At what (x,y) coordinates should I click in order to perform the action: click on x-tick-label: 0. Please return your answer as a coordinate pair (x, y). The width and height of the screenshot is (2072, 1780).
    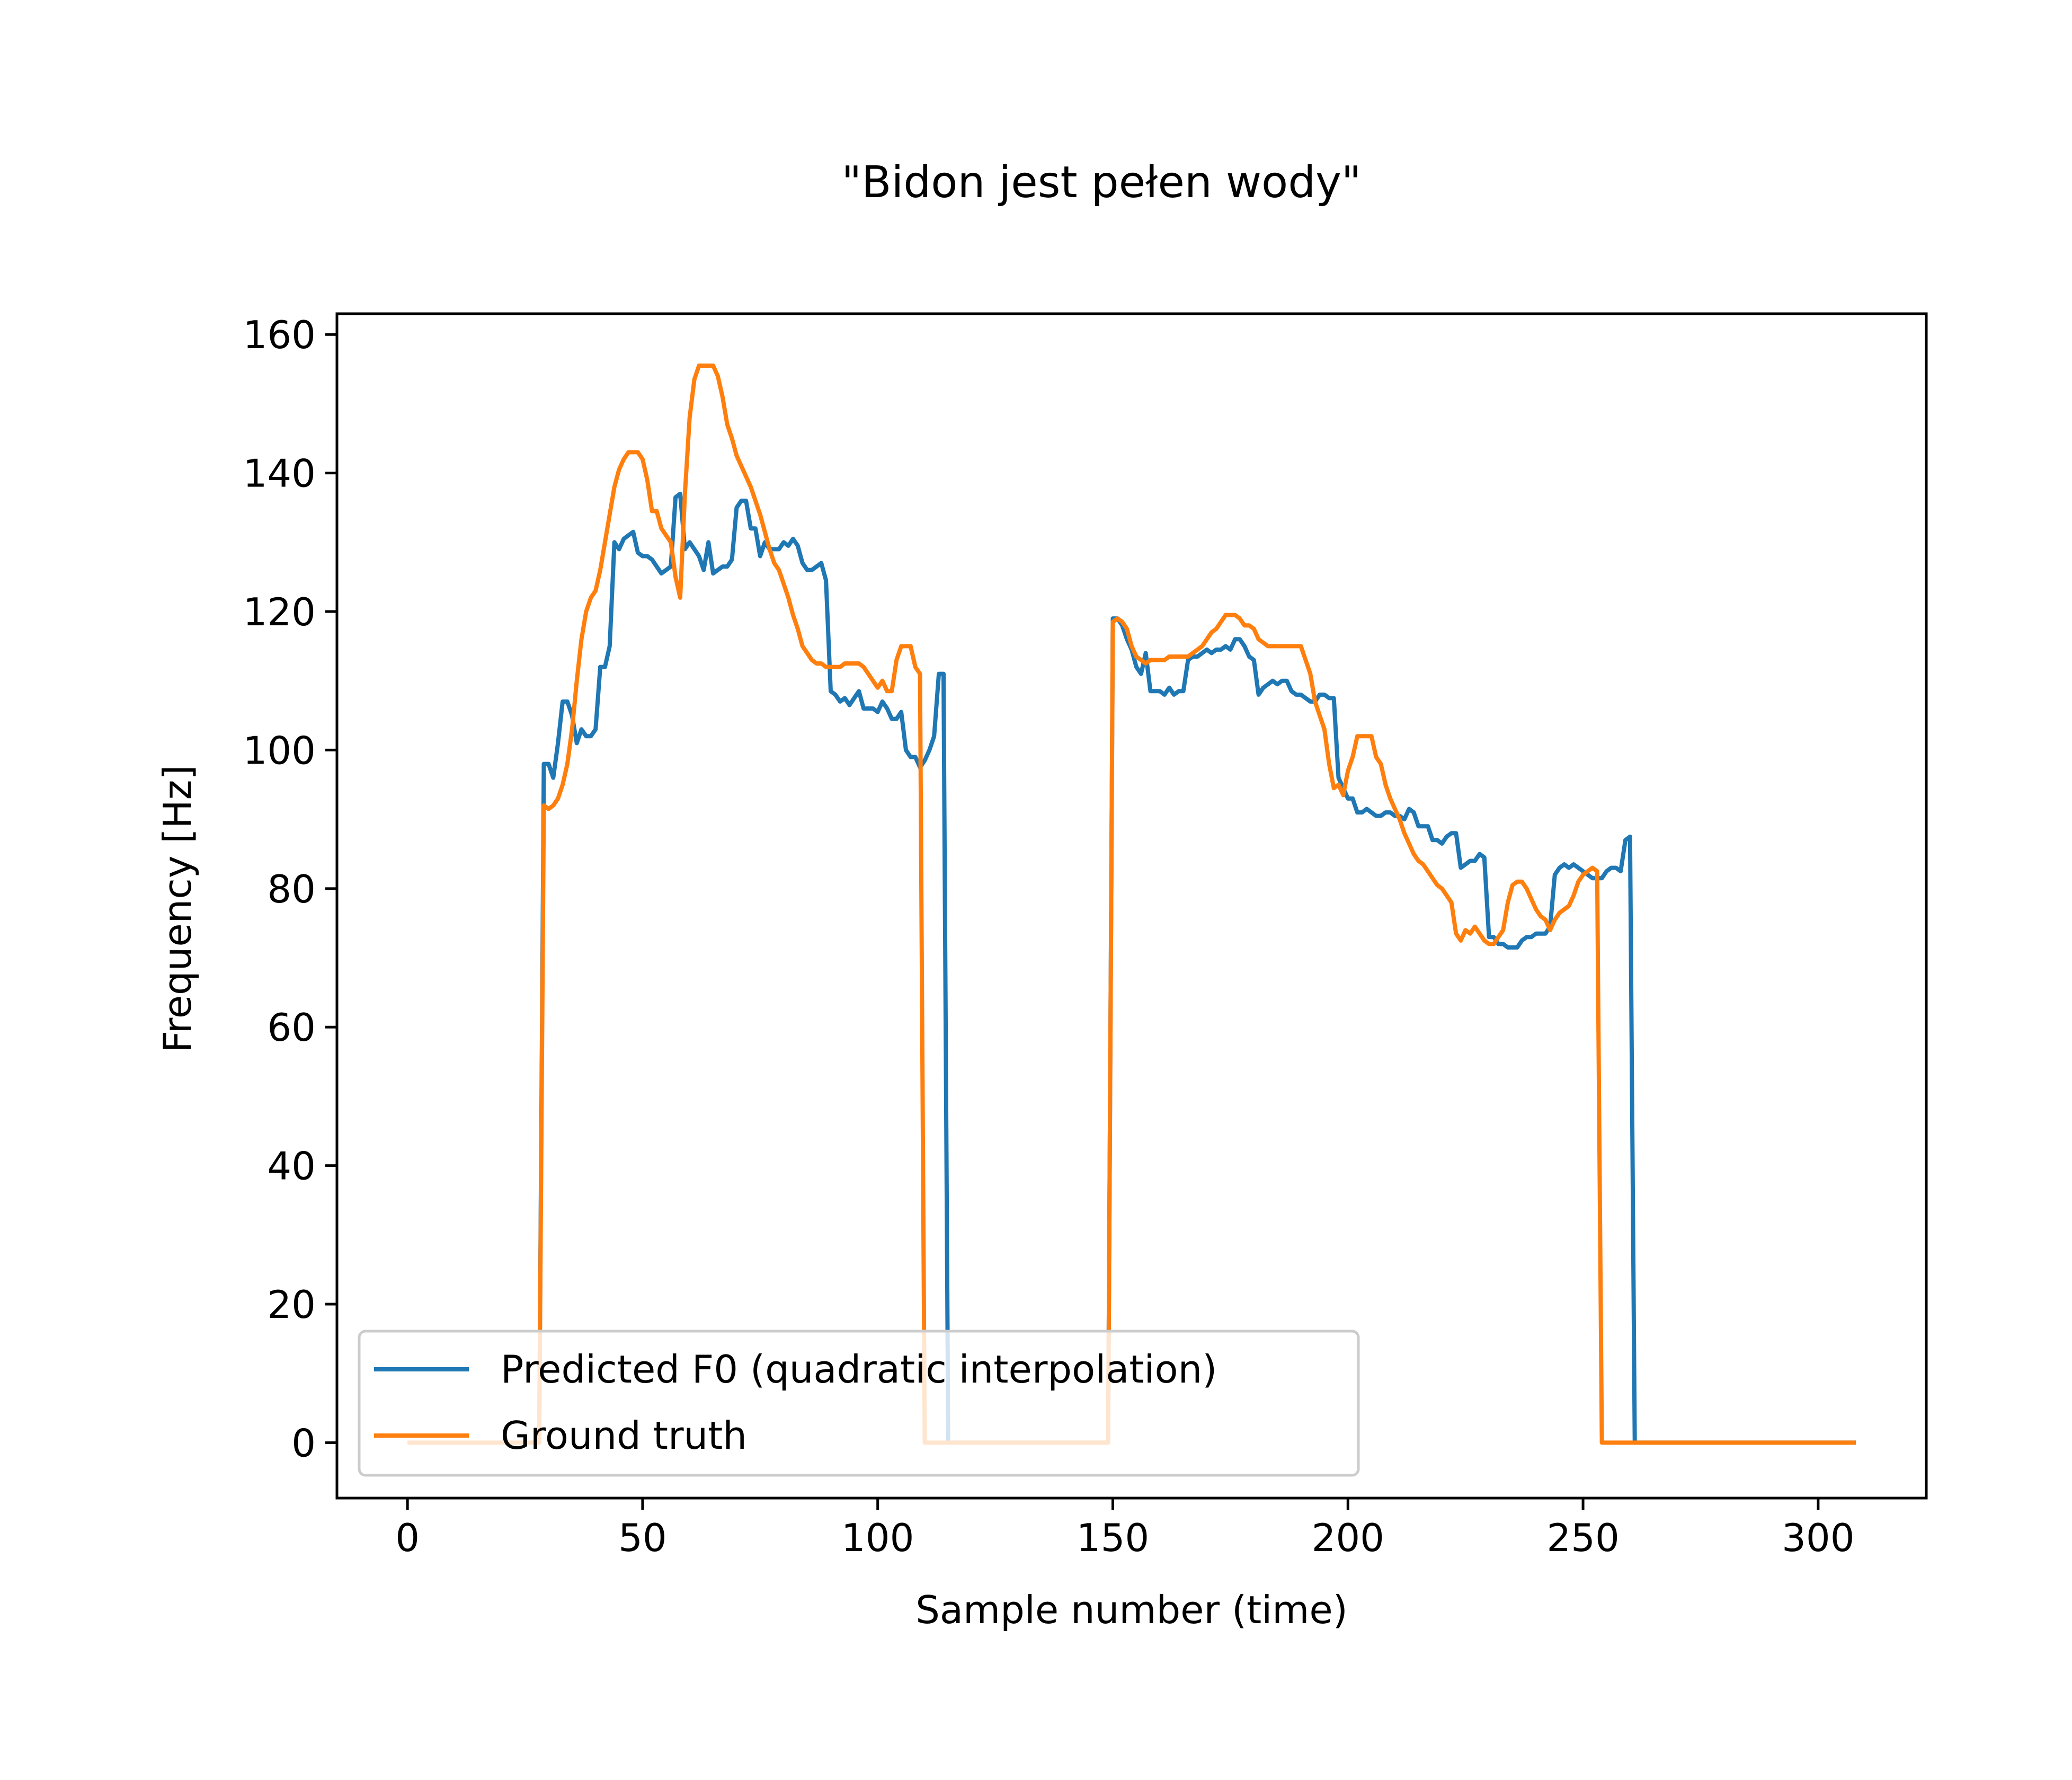
    Looking at the image, I should click on (407, 1538).